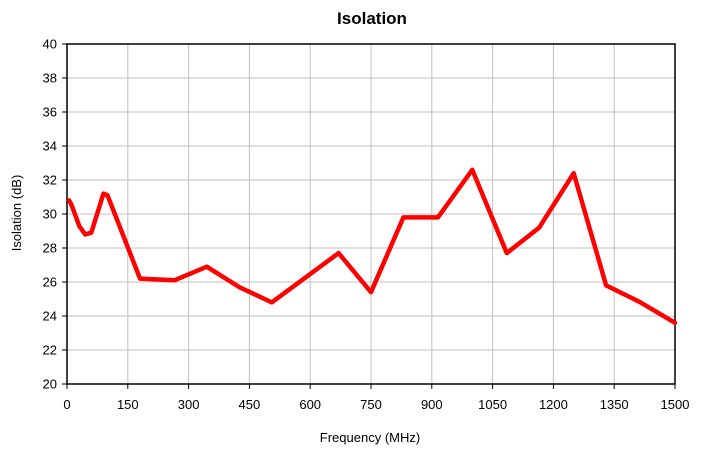 The height and width of the screenshot is (449, 707). What do you see at coordinates (50, 316) in the screenshot?
I see `y-tick-label: 24` at bounding box center [50, 316].